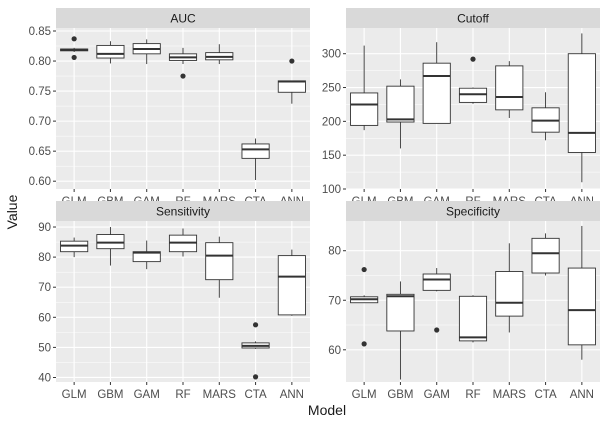 The height and width of the screenshot is (425, 607). I want to click on facet-title: AUC, so click(183, 19).